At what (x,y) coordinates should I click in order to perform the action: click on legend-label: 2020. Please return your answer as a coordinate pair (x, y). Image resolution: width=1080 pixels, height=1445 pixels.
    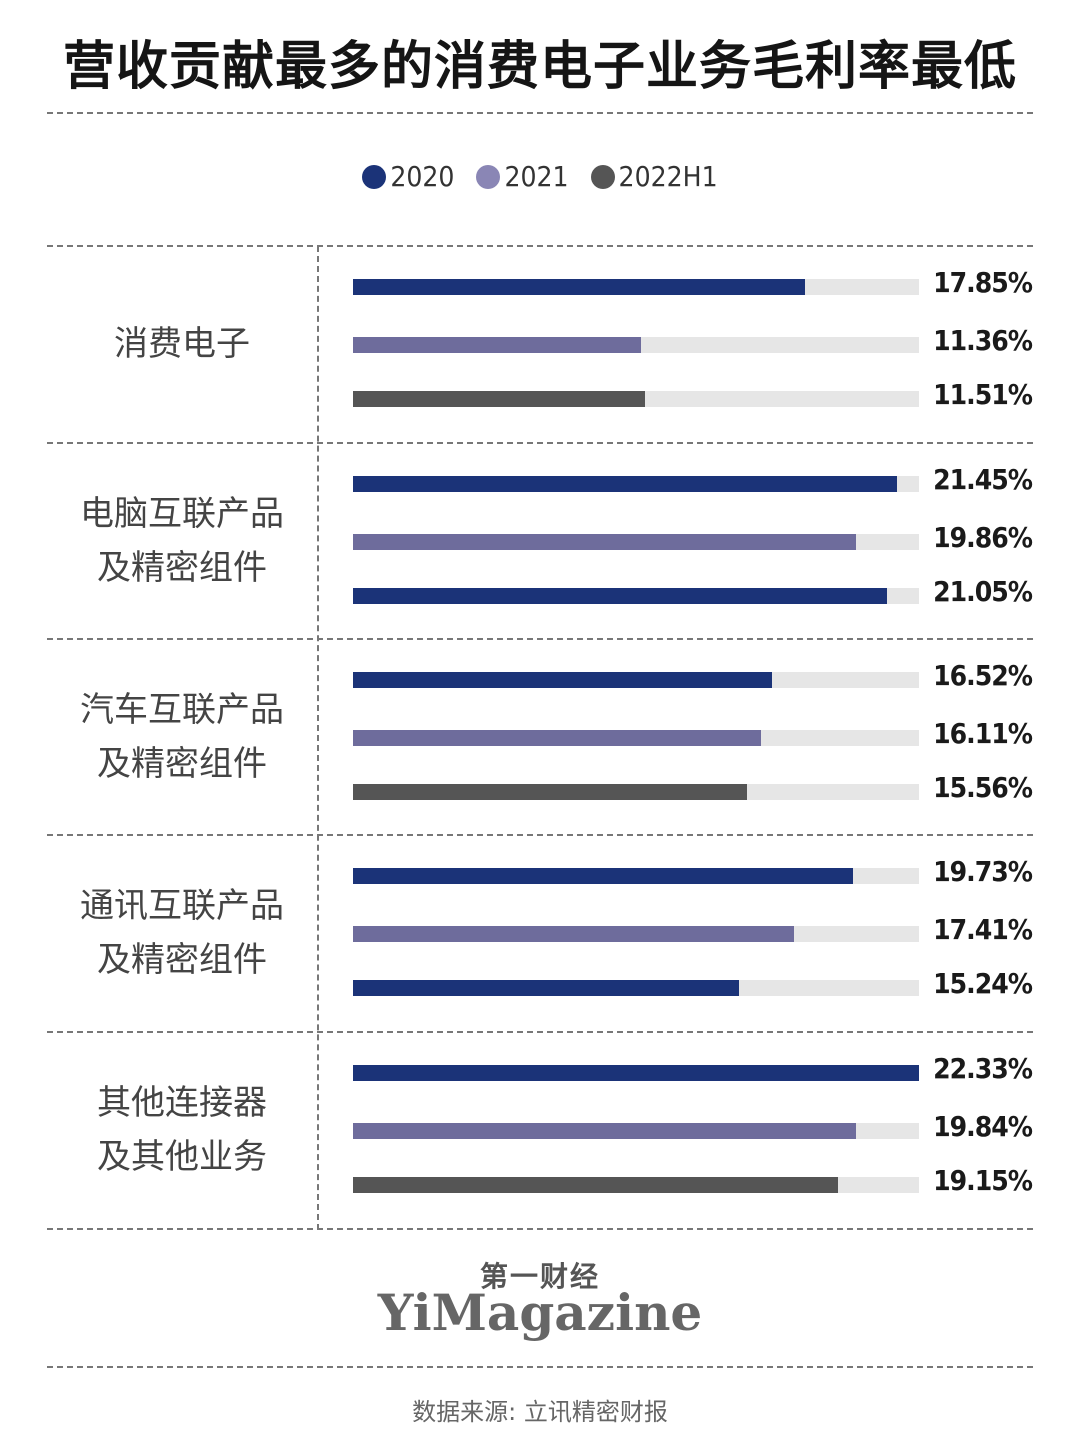
    Looking at the image, I should click on (422, 176).